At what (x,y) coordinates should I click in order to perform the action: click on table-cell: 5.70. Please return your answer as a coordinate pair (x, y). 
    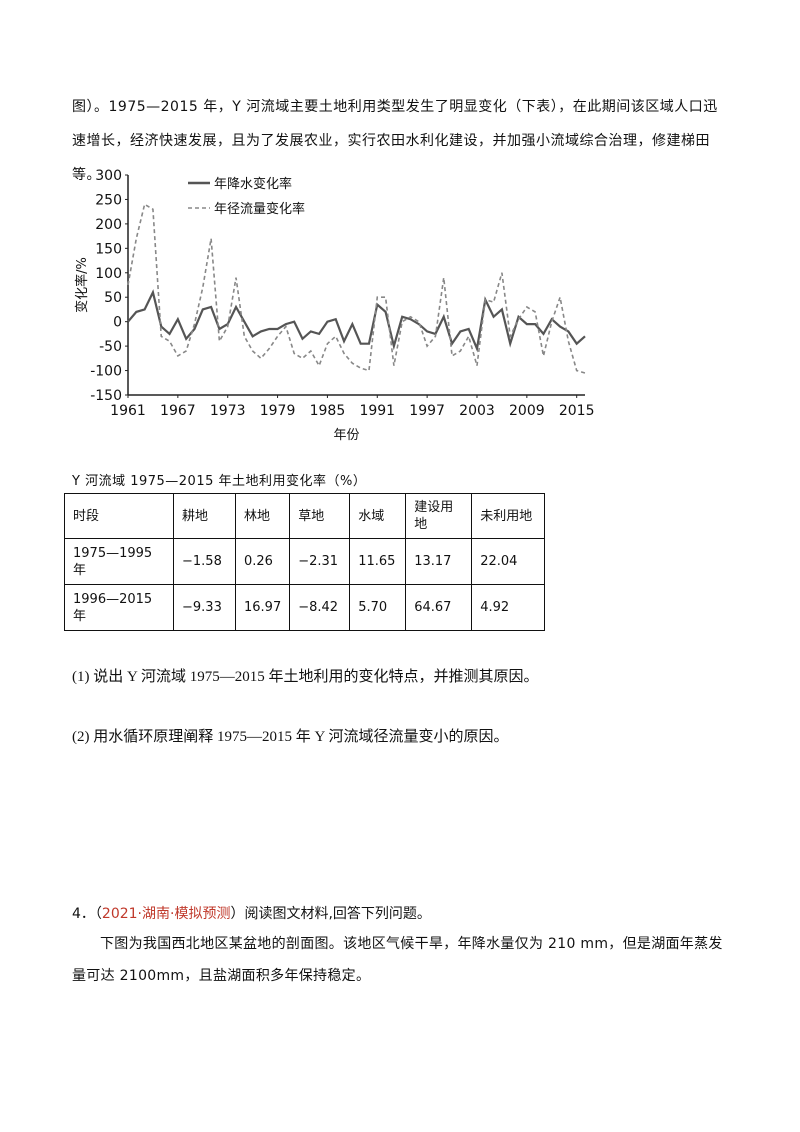
    Looking at the image, I should click on (378, 607).